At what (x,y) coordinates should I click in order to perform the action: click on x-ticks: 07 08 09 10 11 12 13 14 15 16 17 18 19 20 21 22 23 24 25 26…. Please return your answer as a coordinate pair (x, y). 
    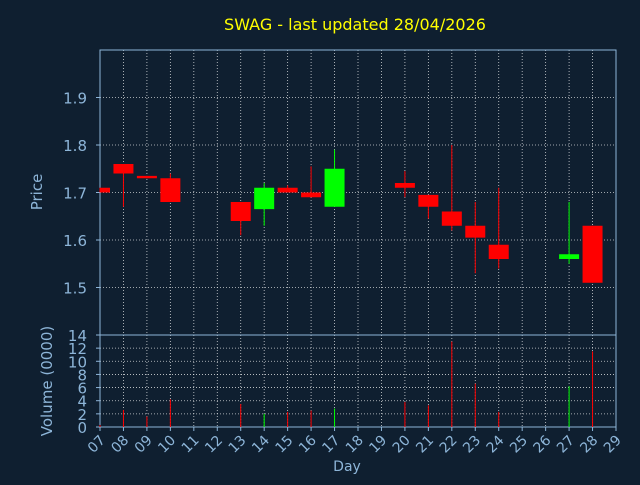
    Looking at the image, I should click on (355, 441).